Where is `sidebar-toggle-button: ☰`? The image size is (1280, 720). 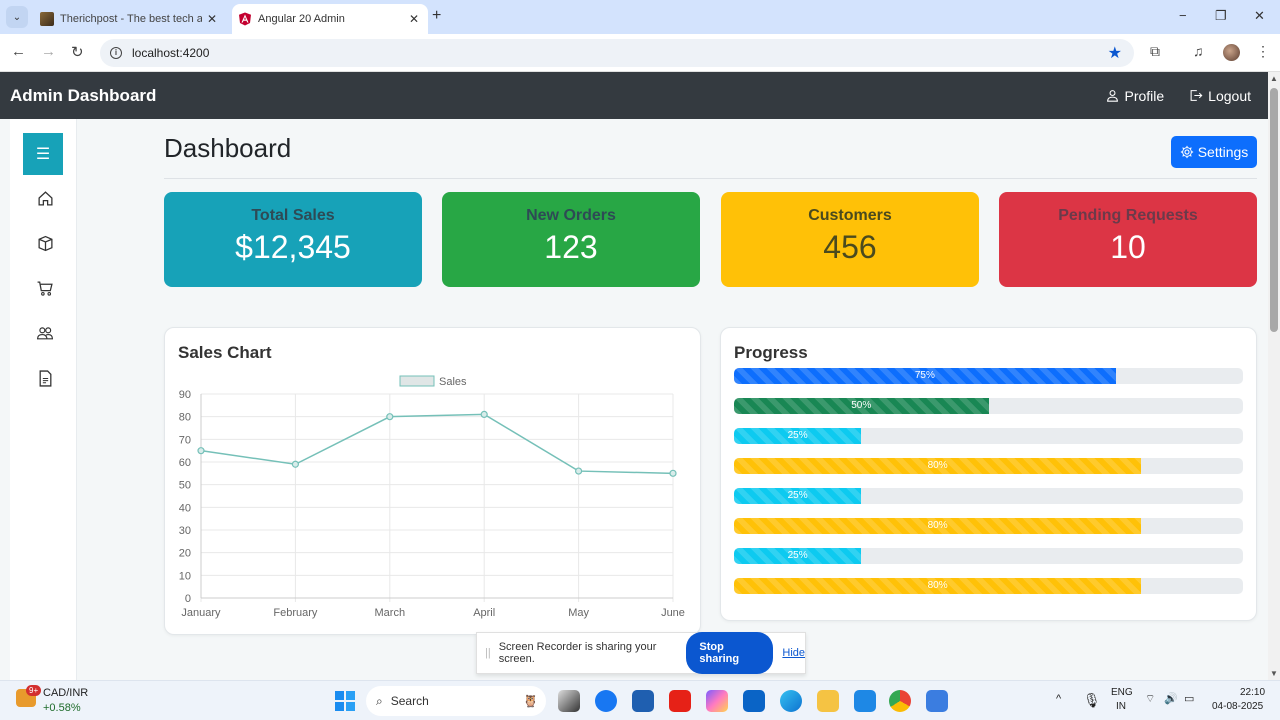
sidebar-toggle-button: ☰ is located at coordinates (43, 154).